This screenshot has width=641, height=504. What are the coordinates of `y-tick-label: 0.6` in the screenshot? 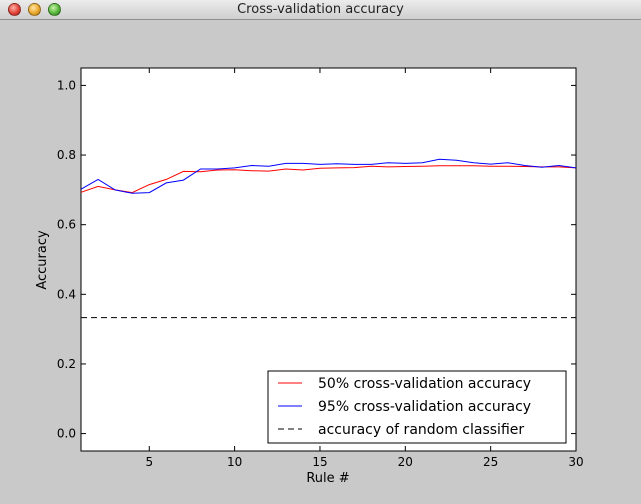 It's located at (66, 225).